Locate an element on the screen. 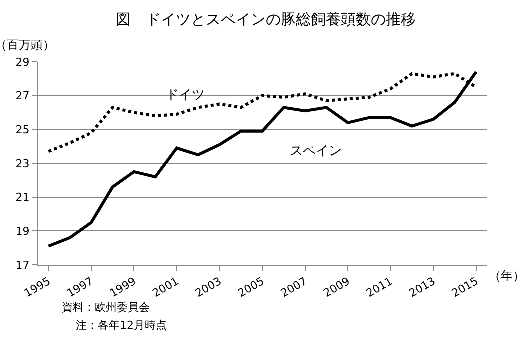 This screenshot has height=350, width=532. text: 資料：欧州委員会 is located at coordinates (106, 307).